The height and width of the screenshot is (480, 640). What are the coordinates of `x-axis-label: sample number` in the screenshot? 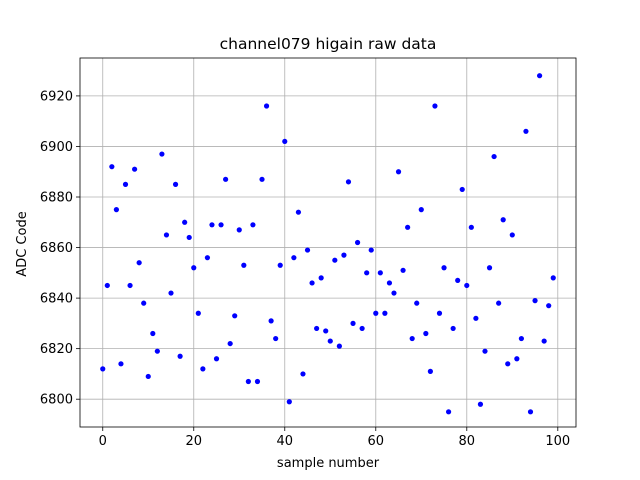 It's located at (328, 463).